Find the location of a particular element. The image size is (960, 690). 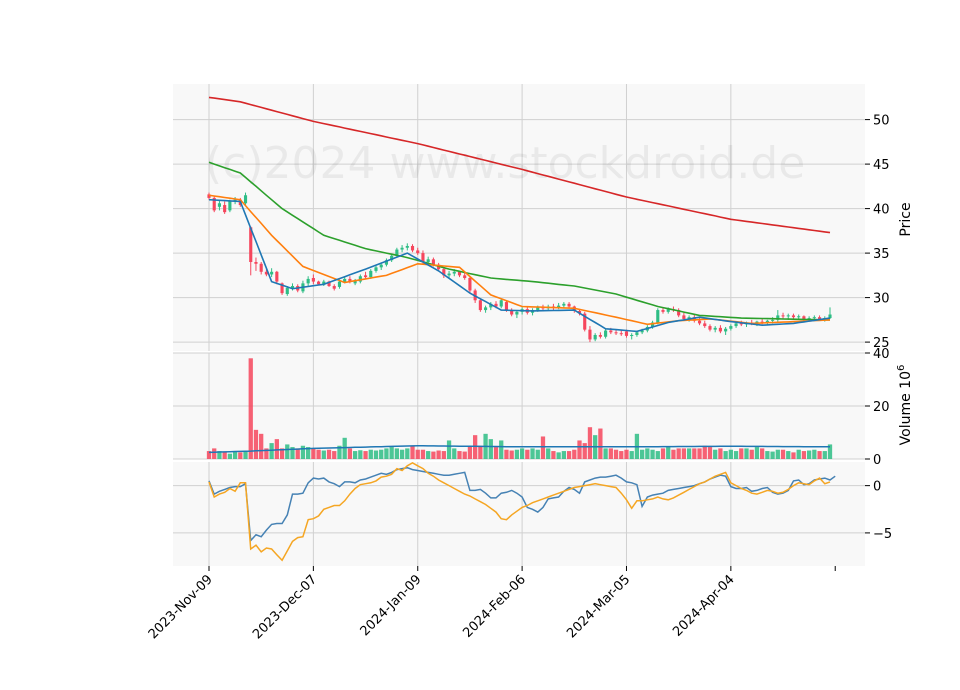

volume-y-tick-label: 20 is located at coordinates (881, 407).